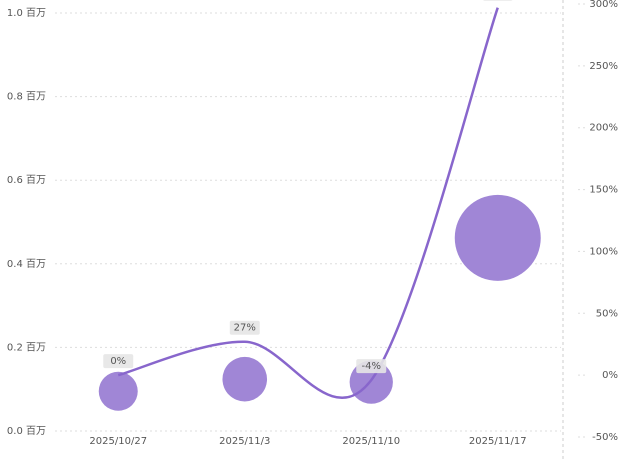 This screenshot has width=630, height=459. I want to click on x-tick-label: 2025/11/17, so click(498, 441).